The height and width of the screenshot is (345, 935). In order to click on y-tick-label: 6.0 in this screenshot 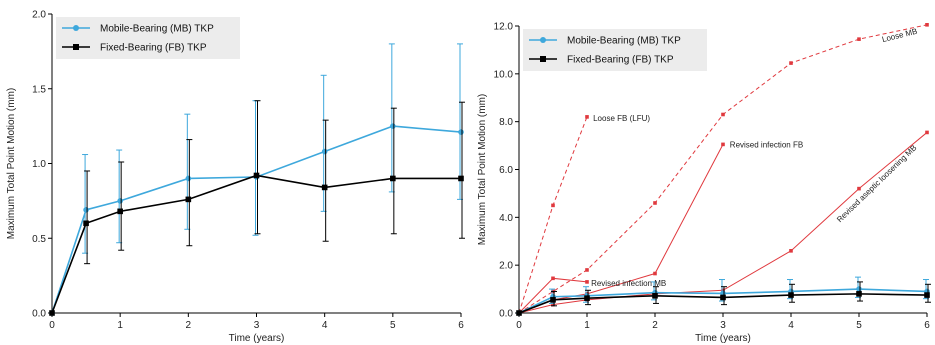, I will do `click(506, 170)`.